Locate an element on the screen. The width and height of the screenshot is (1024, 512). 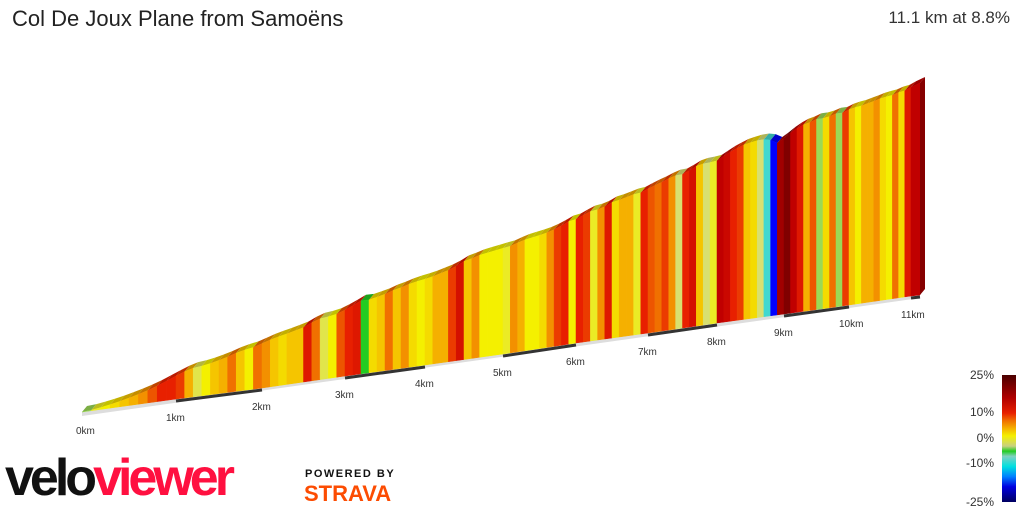
strava-logo: STRAVA is located at coordinates (348, 493).